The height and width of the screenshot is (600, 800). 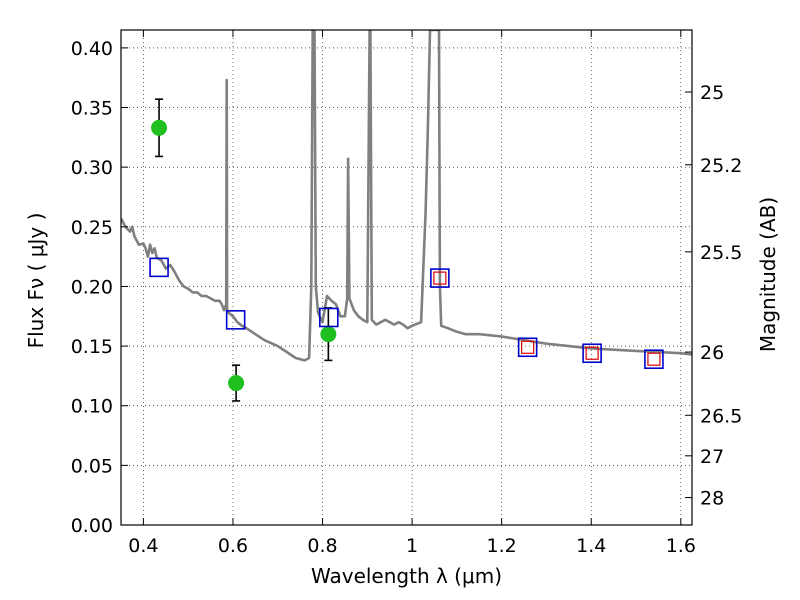 I want to click on x-tick-label: 0.6, so click(x=233, y=546).